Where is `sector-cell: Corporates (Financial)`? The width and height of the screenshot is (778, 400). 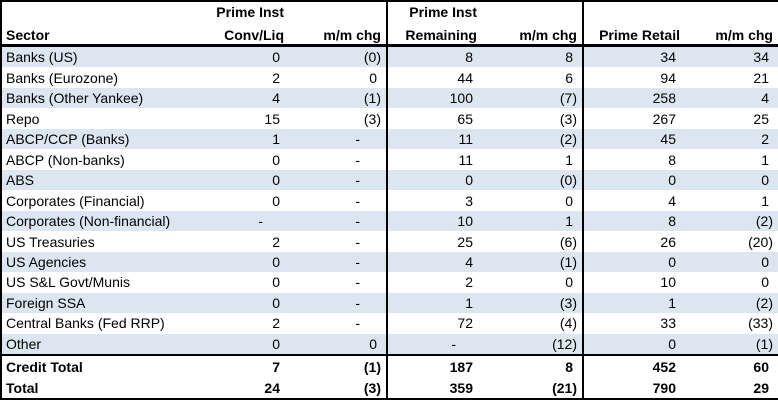
sector-cell: Corporates (Financial) is located at coordinates (75, 200).